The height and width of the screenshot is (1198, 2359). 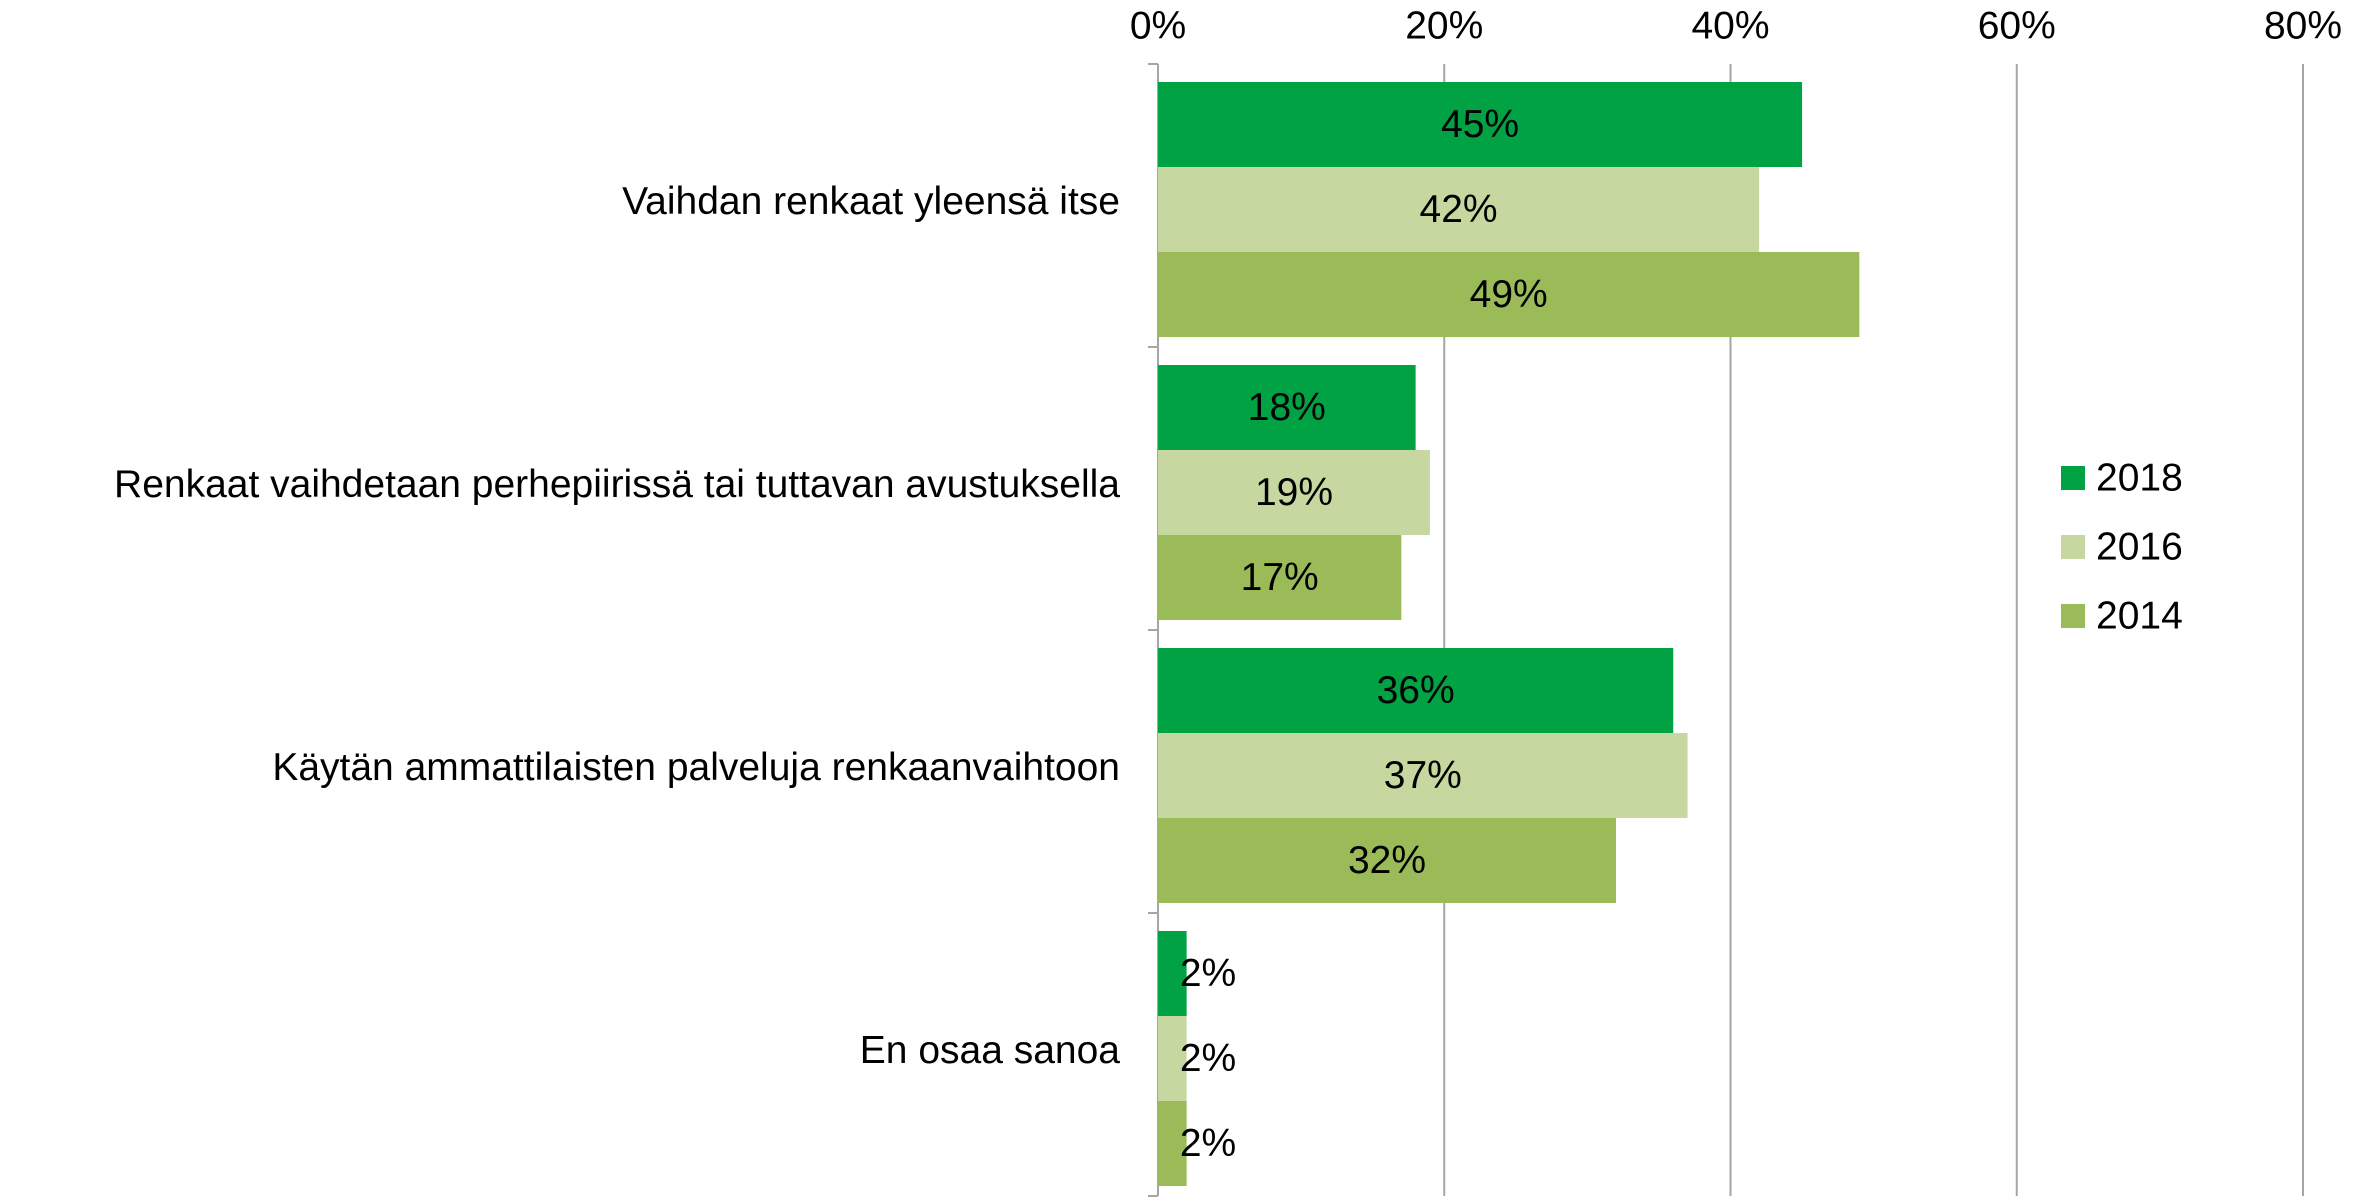 I want to click on x-tick-label: 60%, so click(x=2017, y=25).